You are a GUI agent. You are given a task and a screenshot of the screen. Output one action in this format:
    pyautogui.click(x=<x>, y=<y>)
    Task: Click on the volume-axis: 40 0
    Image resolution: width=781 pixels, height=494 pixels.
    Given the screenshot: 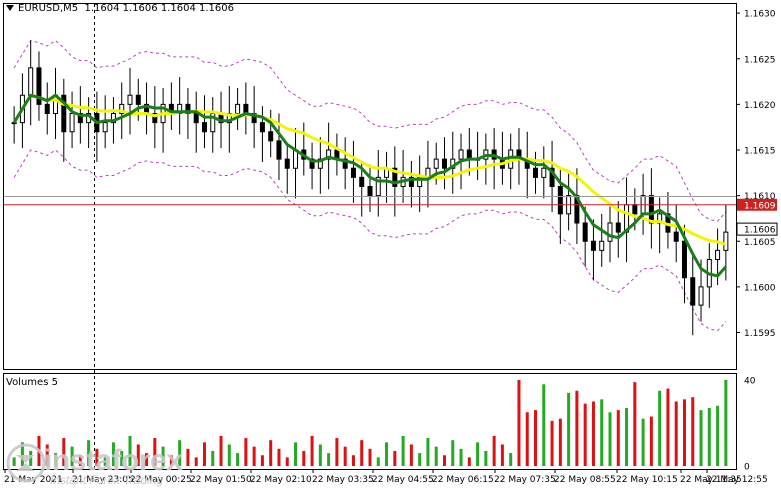 What is the action you would take?
    pyautogui.click(x=750, y=425)
    